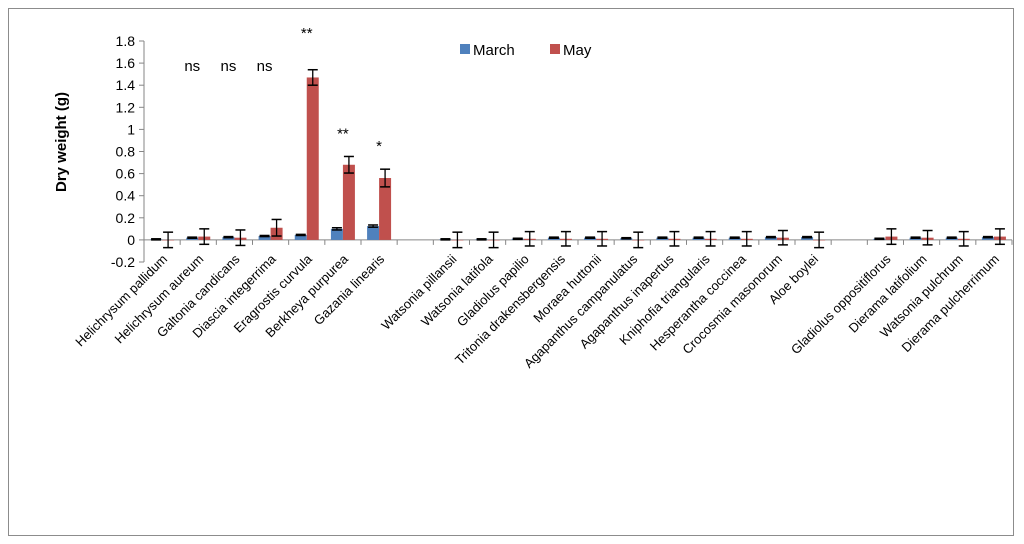 This screenshot has height=544, width=1024. Describe the element at coordinates (126, 196) in the screenshot. I see `y-tick-label: 0.4` at that location.